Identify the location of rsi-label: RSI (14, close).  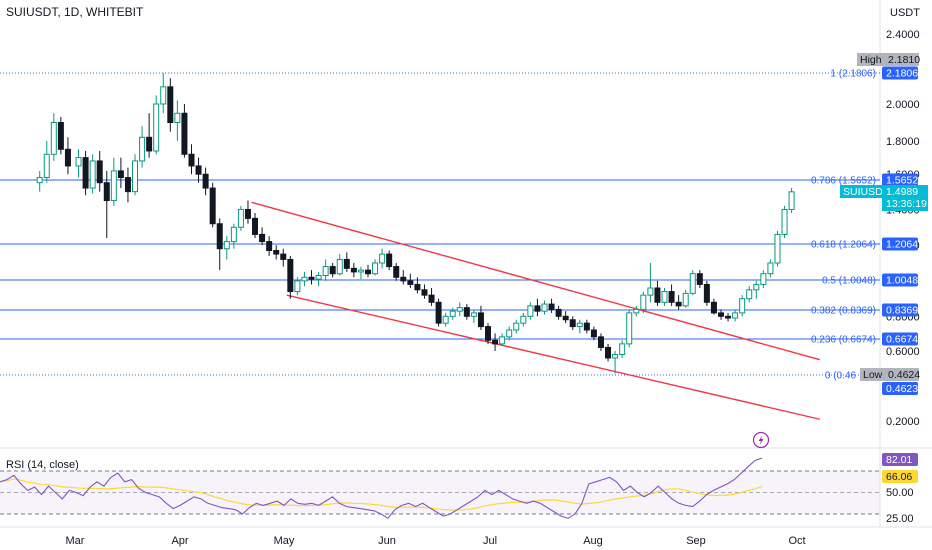
(42, 465).